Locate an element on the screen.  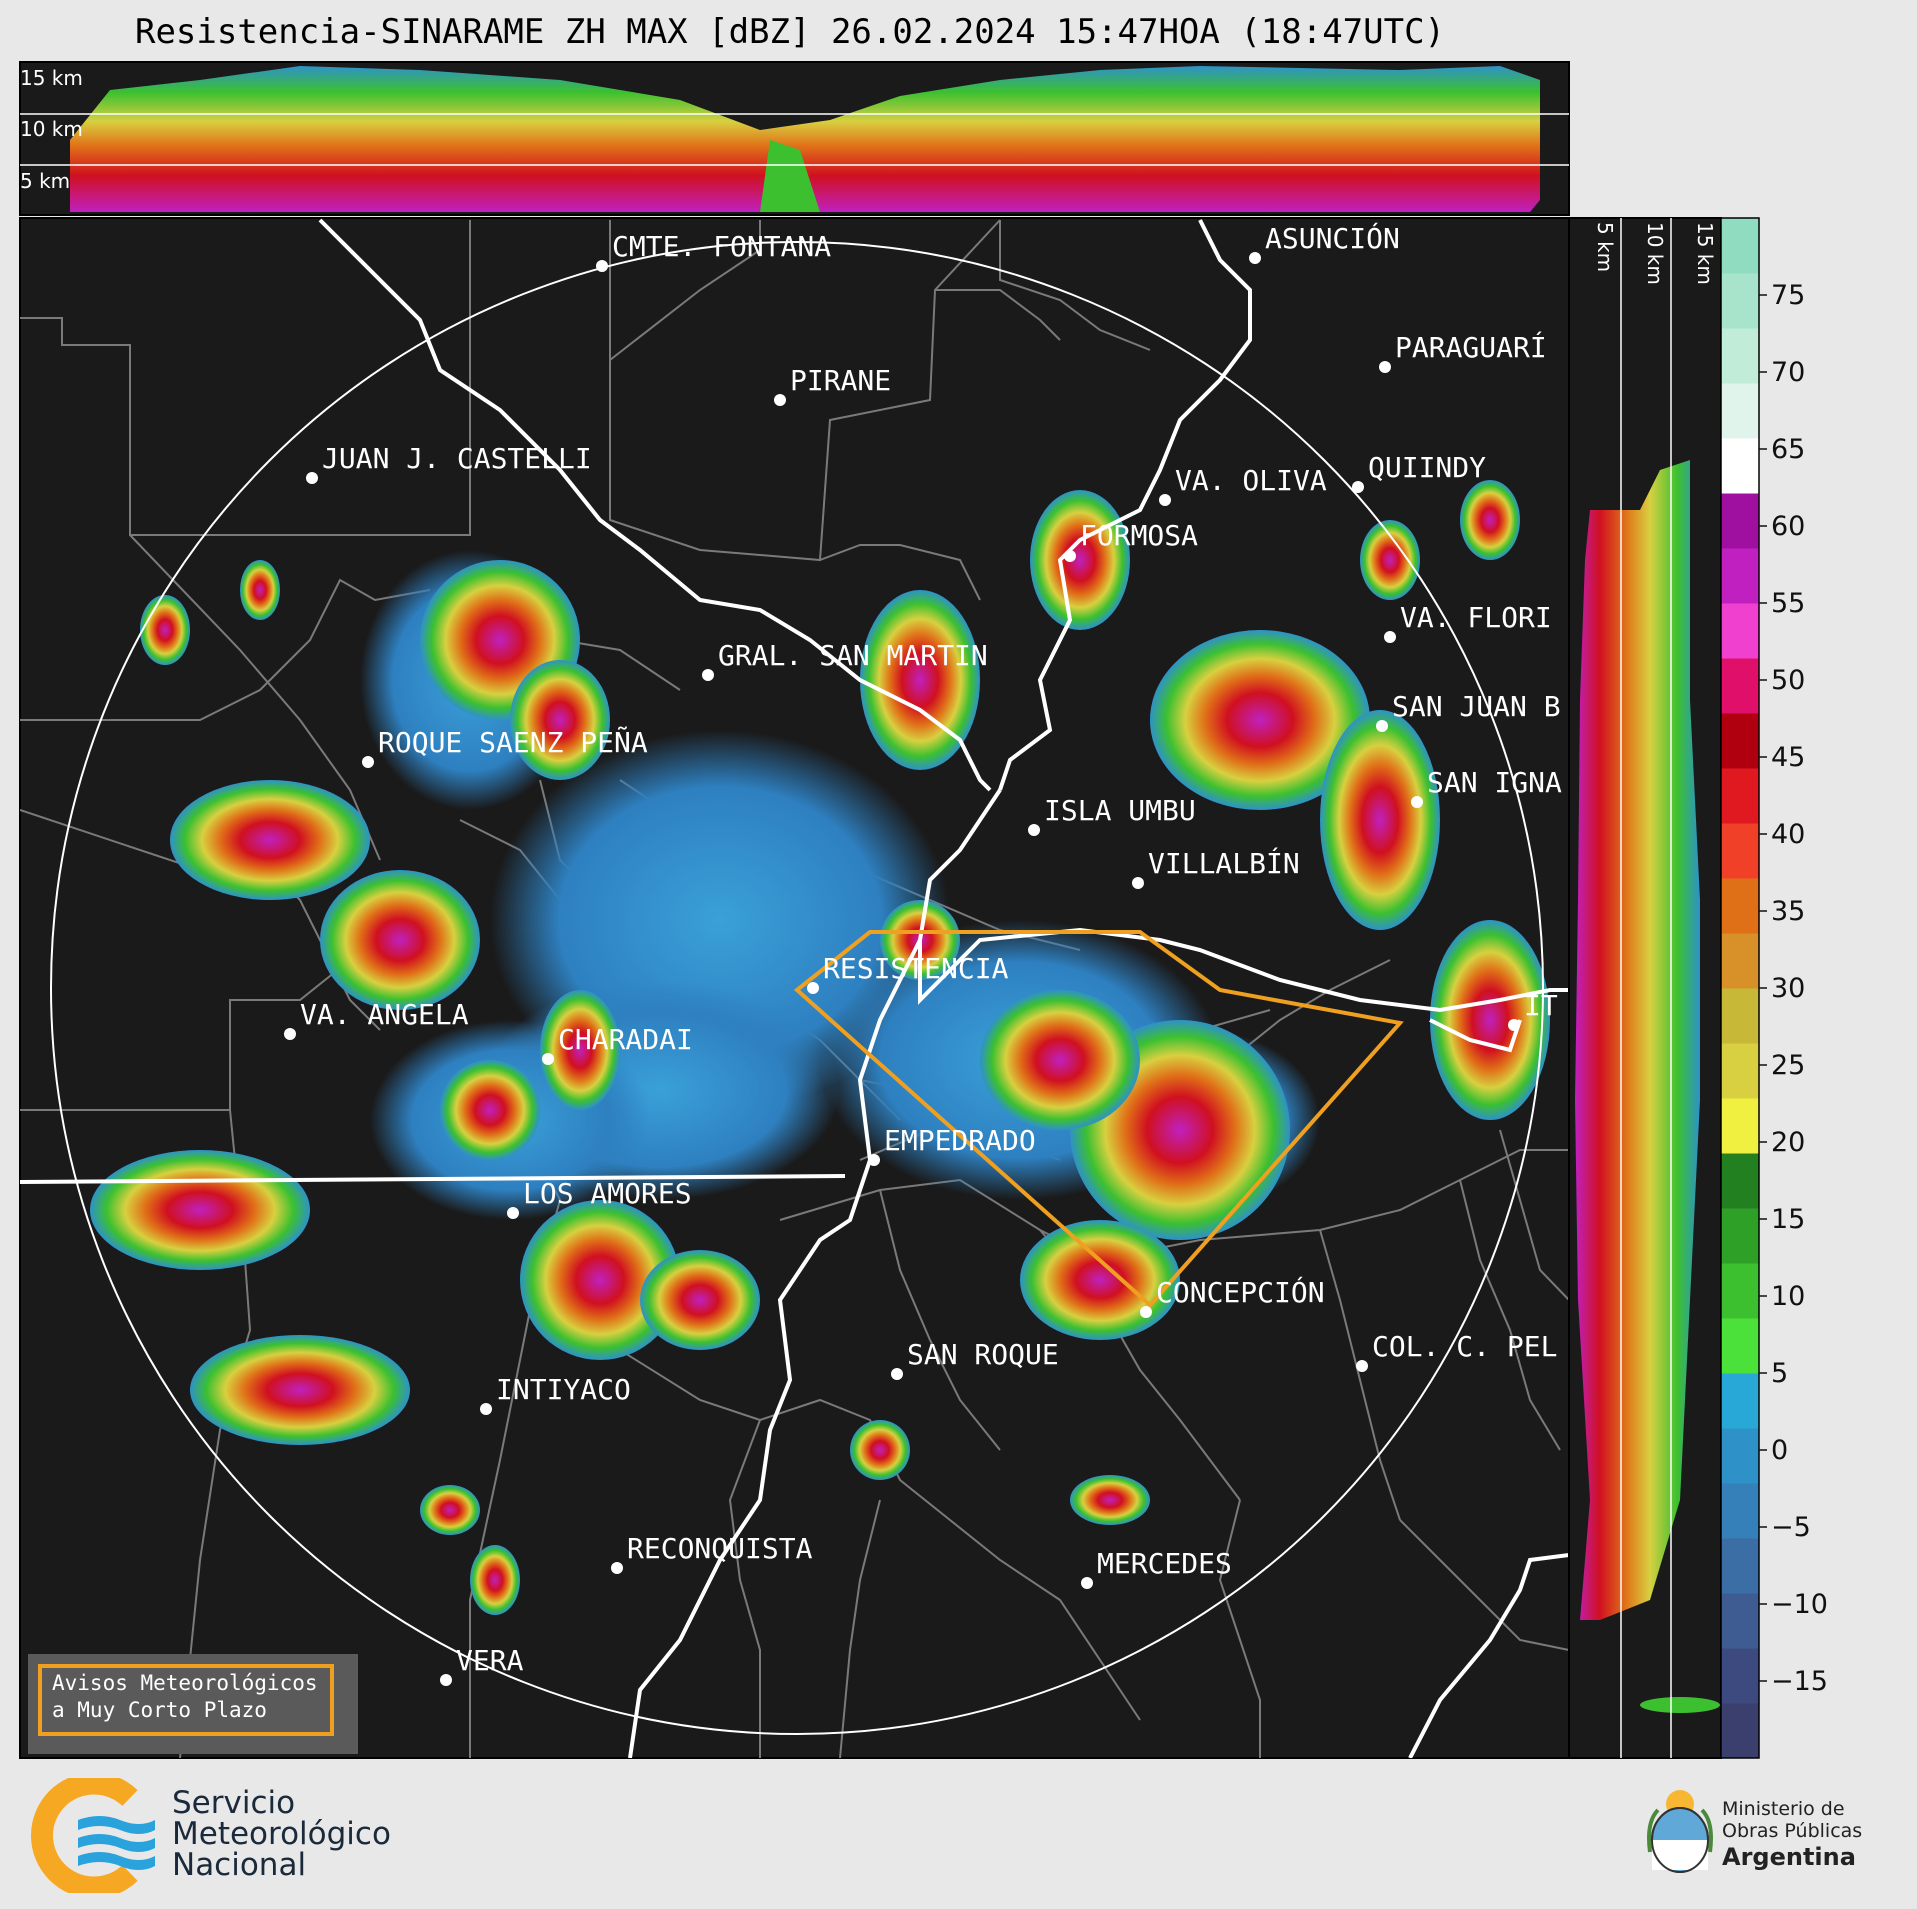
ministry-line1: Ministerio de is located at coordinates (1783, 1809).